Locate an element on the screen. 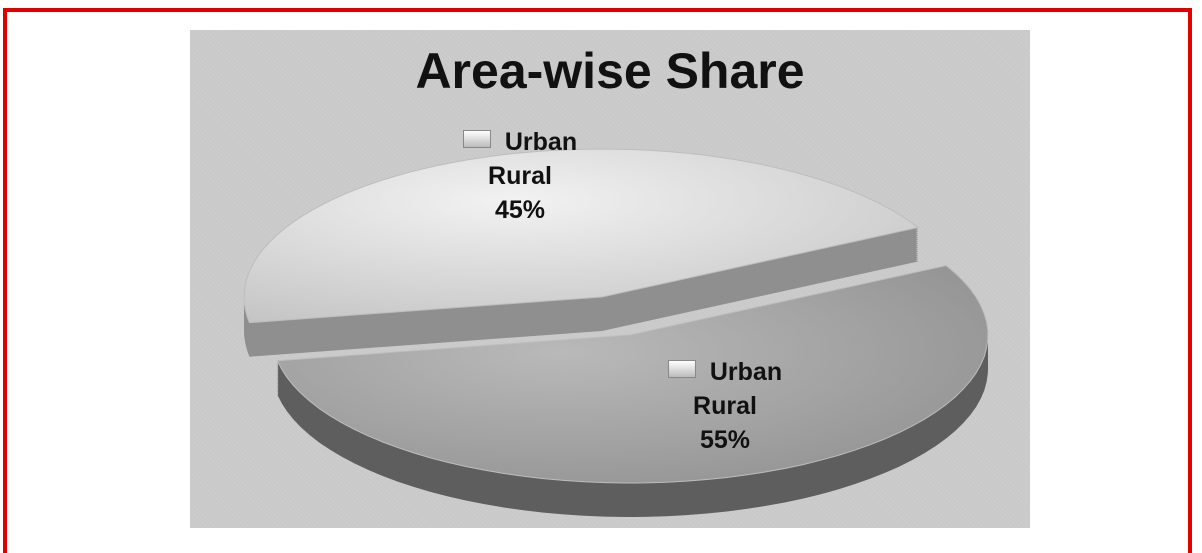 The height and width of the screenshot is (553, 1202). data-label: Urban Rural 45% is located at coordinates (520, 176).